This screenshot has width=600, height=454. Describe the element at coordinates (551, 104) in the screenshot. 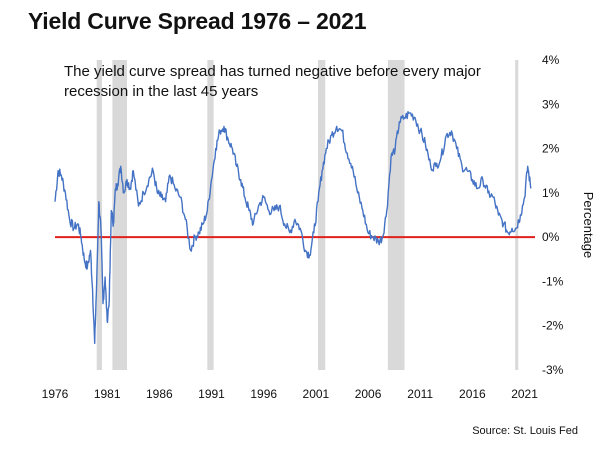

I see `y-tick-label: 3%` at that location.